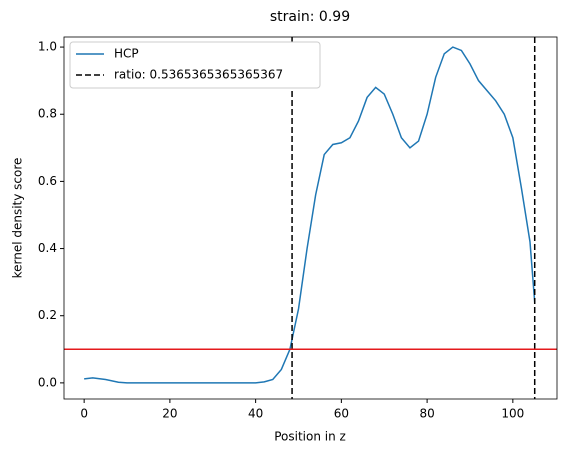 The height and width of the screenshot is (458, 567). Describe the element at coordinates (47, 181) in the screenshot. I see `y-tick-label: 0.6` at that location.